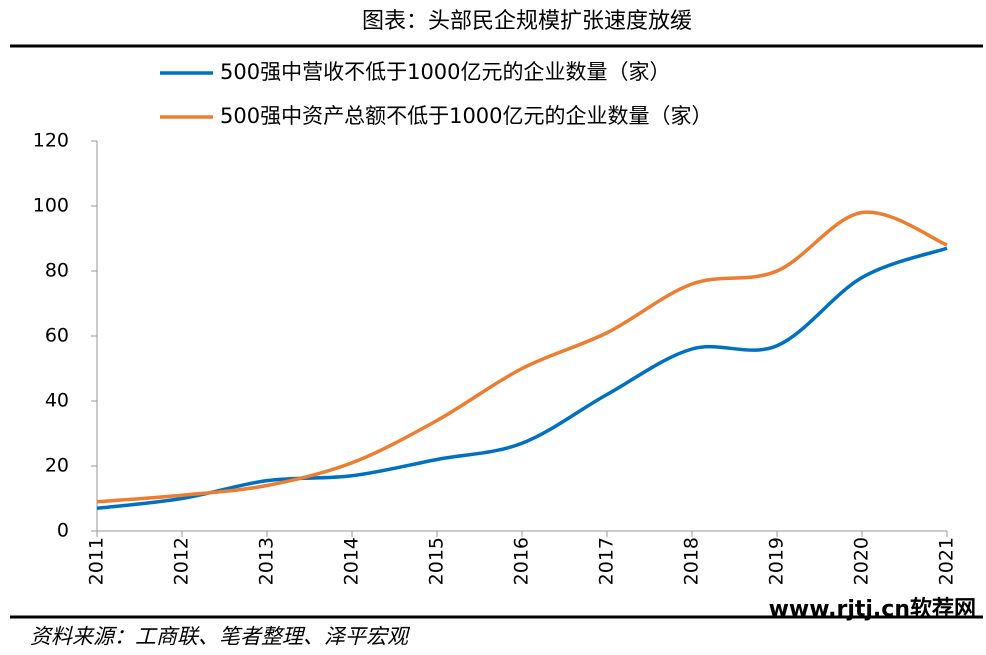  Describe the element at coordinates (607, 561) in the screenshot. I see `x-tick-label: 2017` at that location.